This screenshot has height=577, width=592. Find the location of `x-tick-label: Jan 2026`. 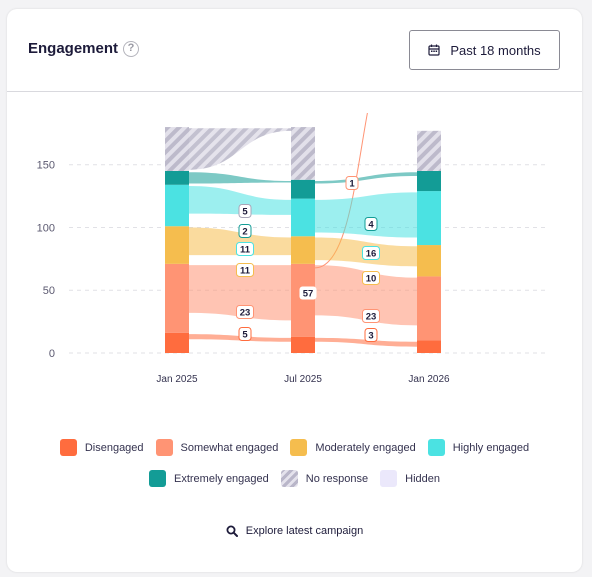

x-tick-label: Jan 2026 is located at coordinates (429, 379).